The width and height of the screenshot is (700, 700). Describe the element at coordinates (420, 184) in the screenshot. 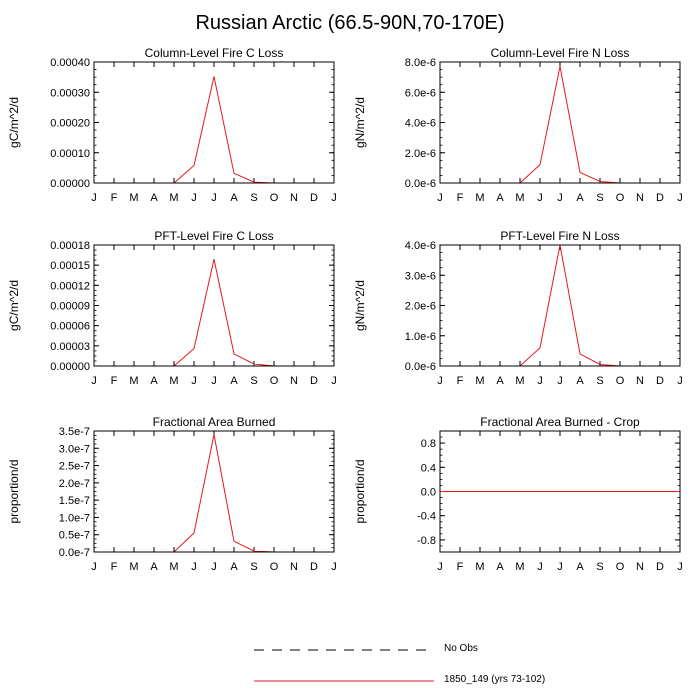

I see `y-tick-label: 0.0e-6` at that location.